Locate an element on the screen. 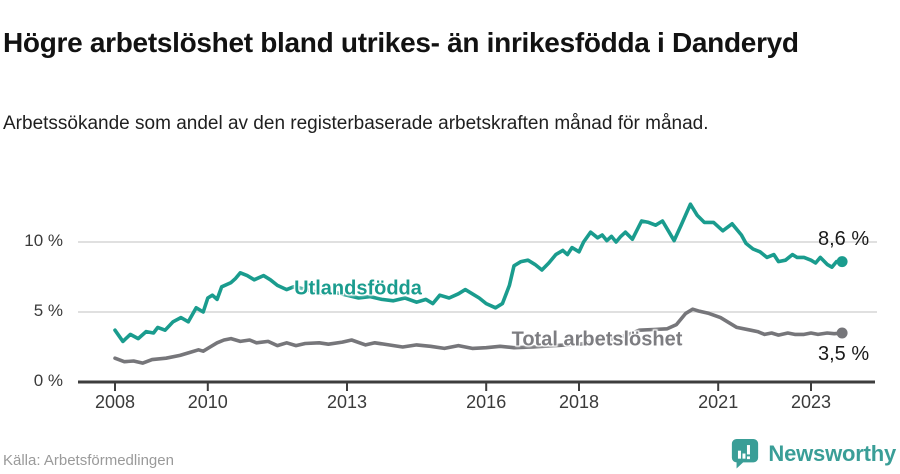 The image size is (900, 474). newsworthy-bar-chart-icon is located at coordinates (745, 453).